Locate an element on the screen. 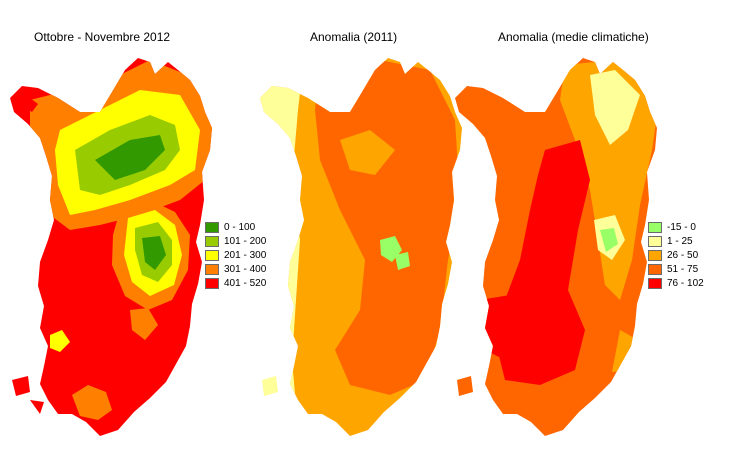 The image size is (730, 450). map3-legend: -15 - 0 1 - 25 26 - 50 51 - 75 76 - 102 is located at coordinates (676, 255).